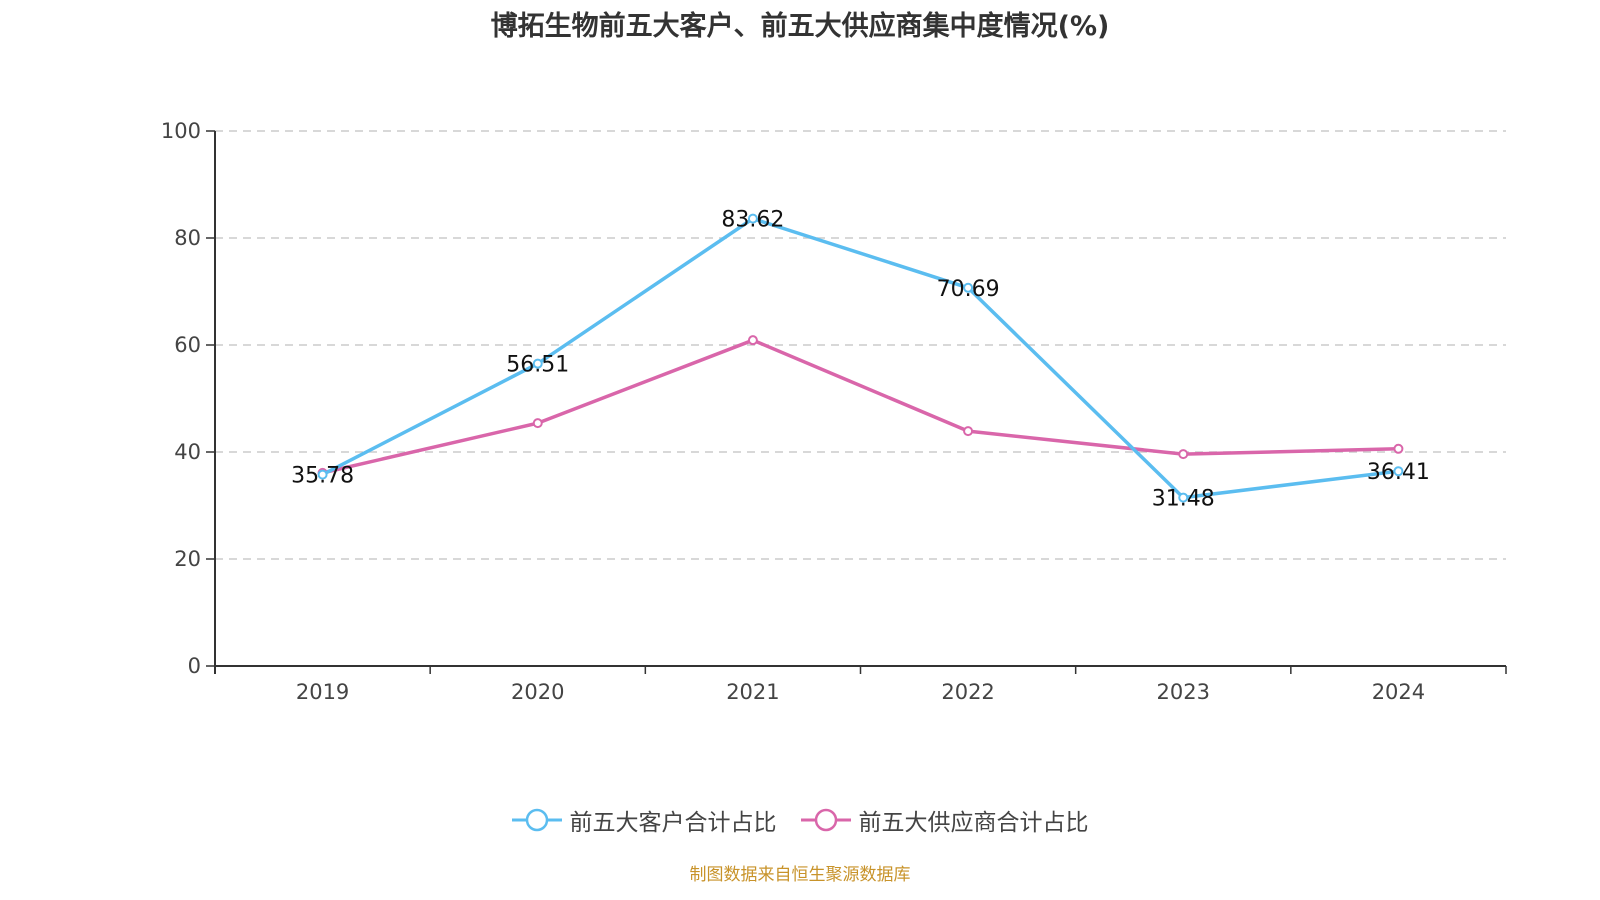 The height and width of the screenshot is (900, 1600). I want to click on legend-item-0: 前五大客户合计占比, so click(644, 820).